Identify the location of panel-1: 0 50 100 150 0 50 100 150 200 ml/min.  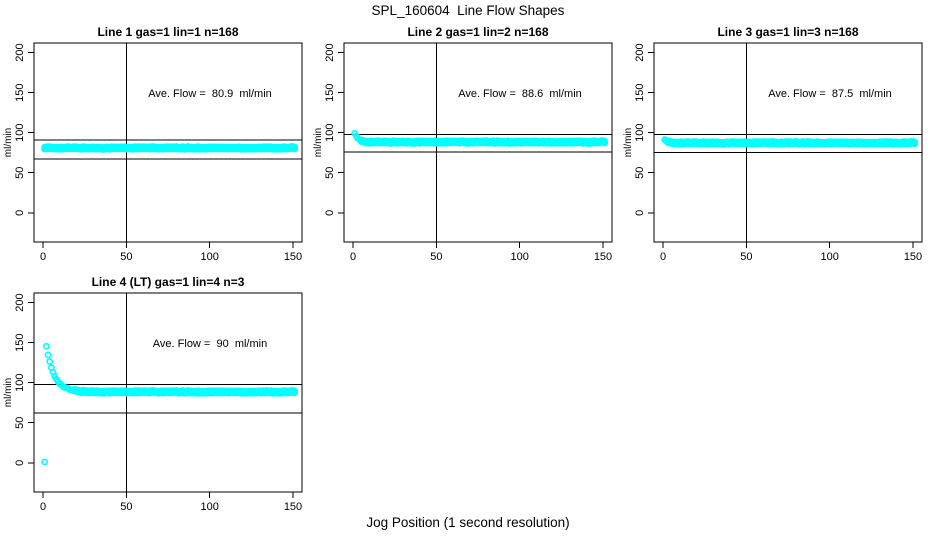
(153, 152).